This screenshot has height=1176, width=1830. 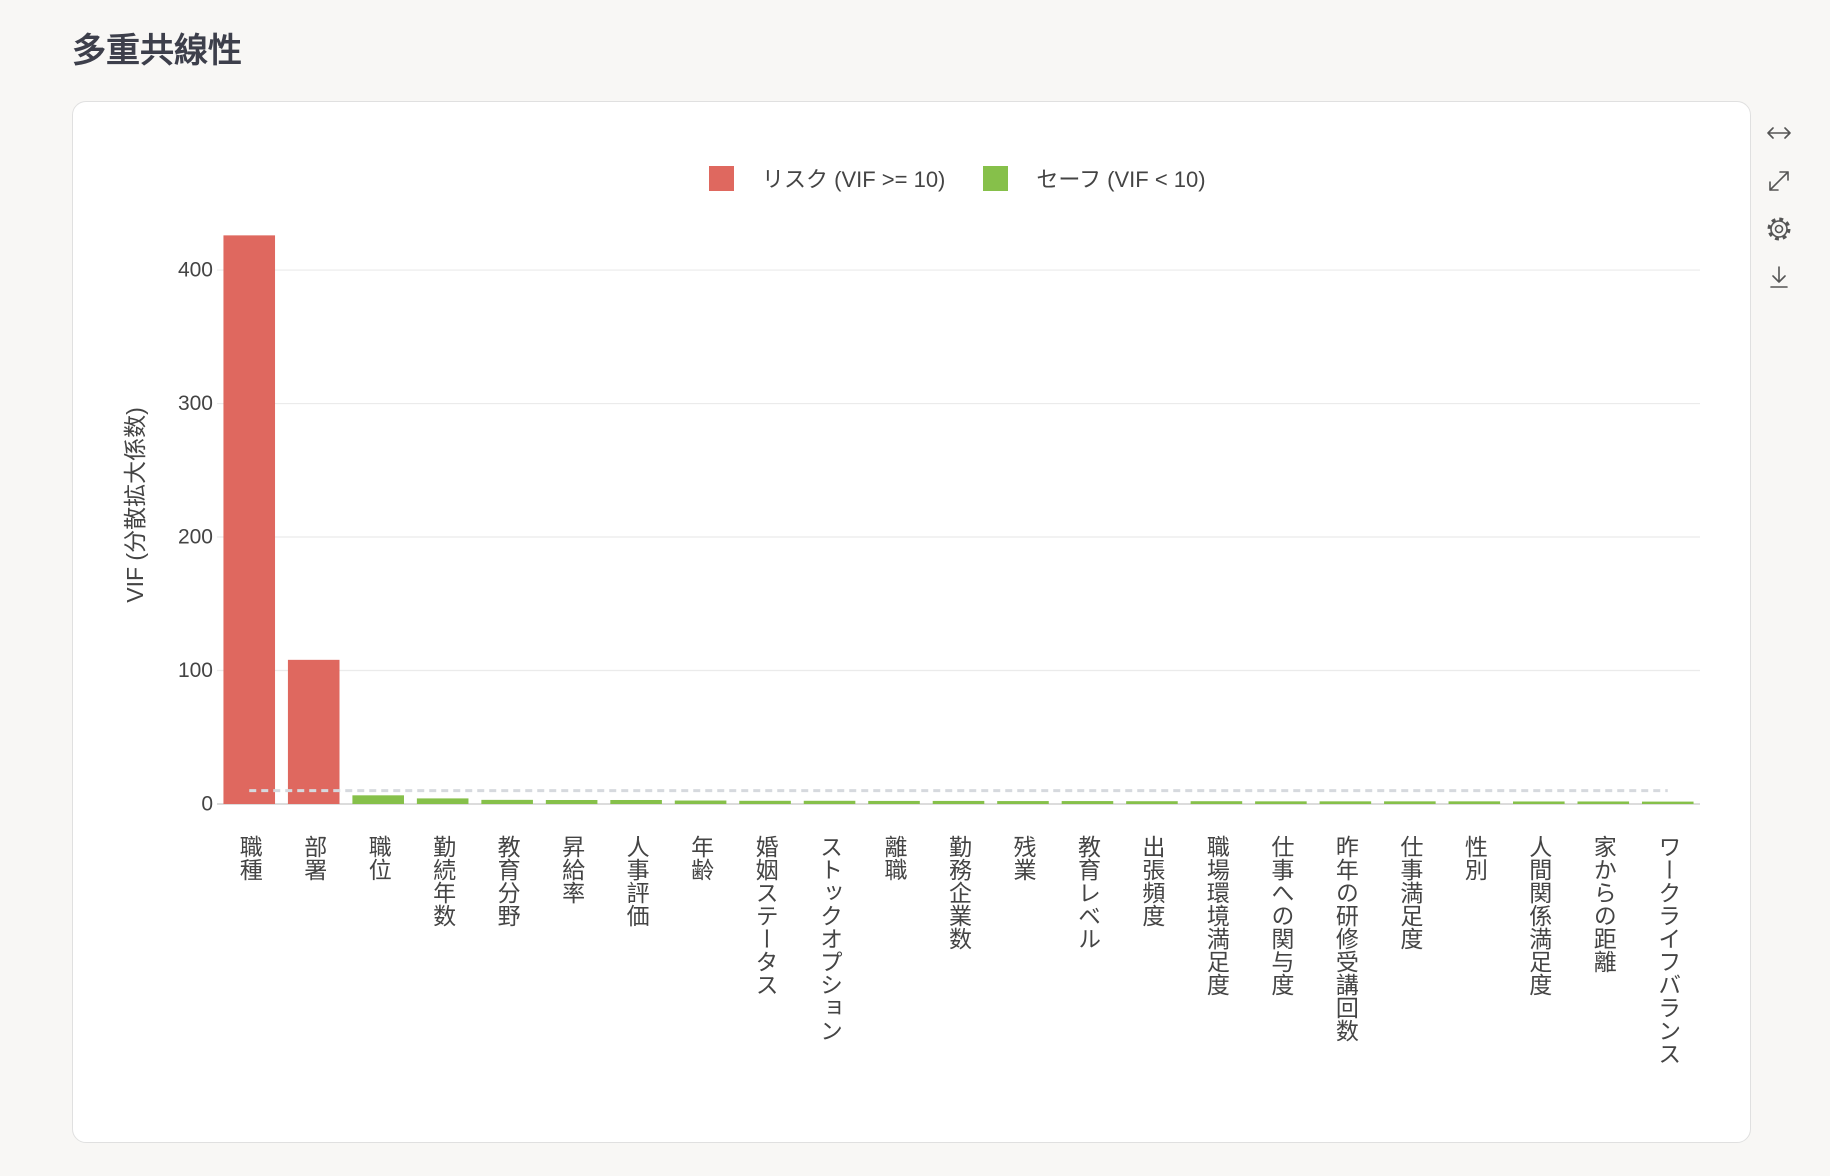 I want to click on settings-button, so click(x=1779, y=229).